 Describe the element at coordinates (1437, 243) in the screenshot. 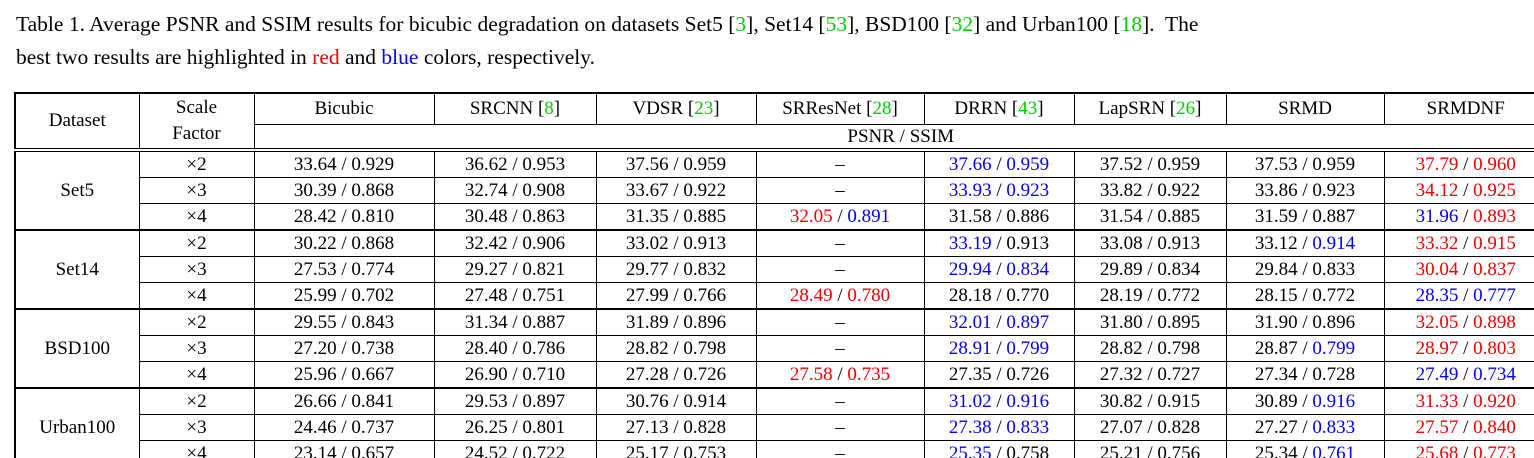

I see `psnr-value: 33.32` at that location.